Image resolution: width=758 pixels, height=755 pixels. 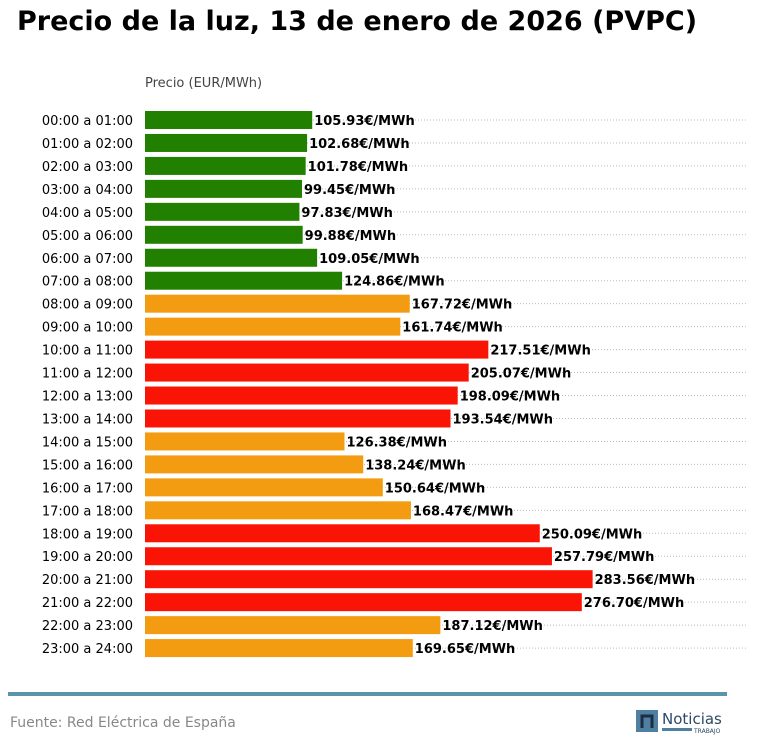 I want to click on source-note: Fuente: Red Eléctrica de España, so click(x=123, y=723).